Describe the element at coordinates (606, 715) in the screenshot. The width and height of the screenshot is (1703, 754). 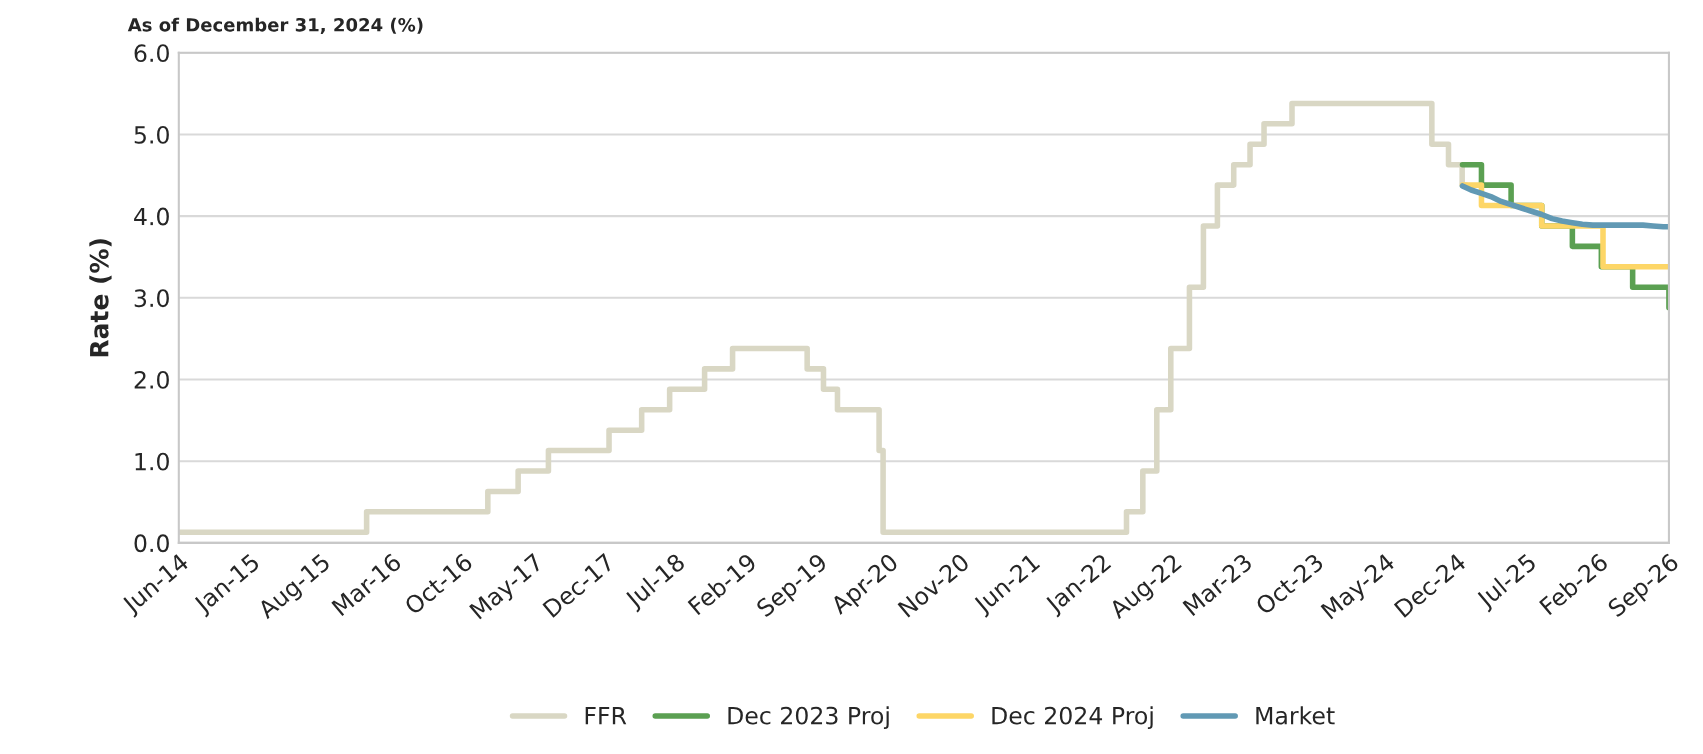
I see `legend-label: FFR` at that location.